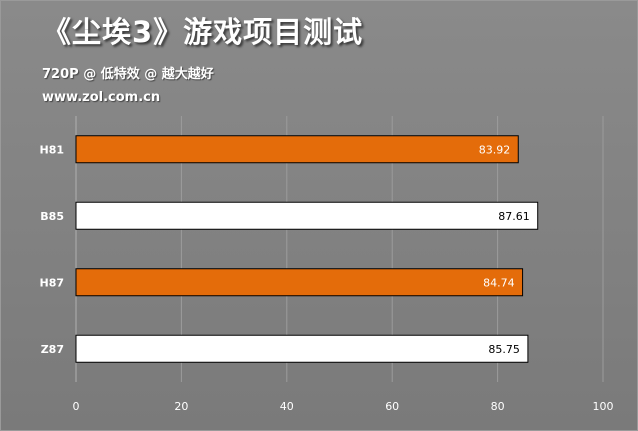 The height and width of the screenshot is (431, 638). I want to click on value-label-z87: 85.75, so click(504, 349).